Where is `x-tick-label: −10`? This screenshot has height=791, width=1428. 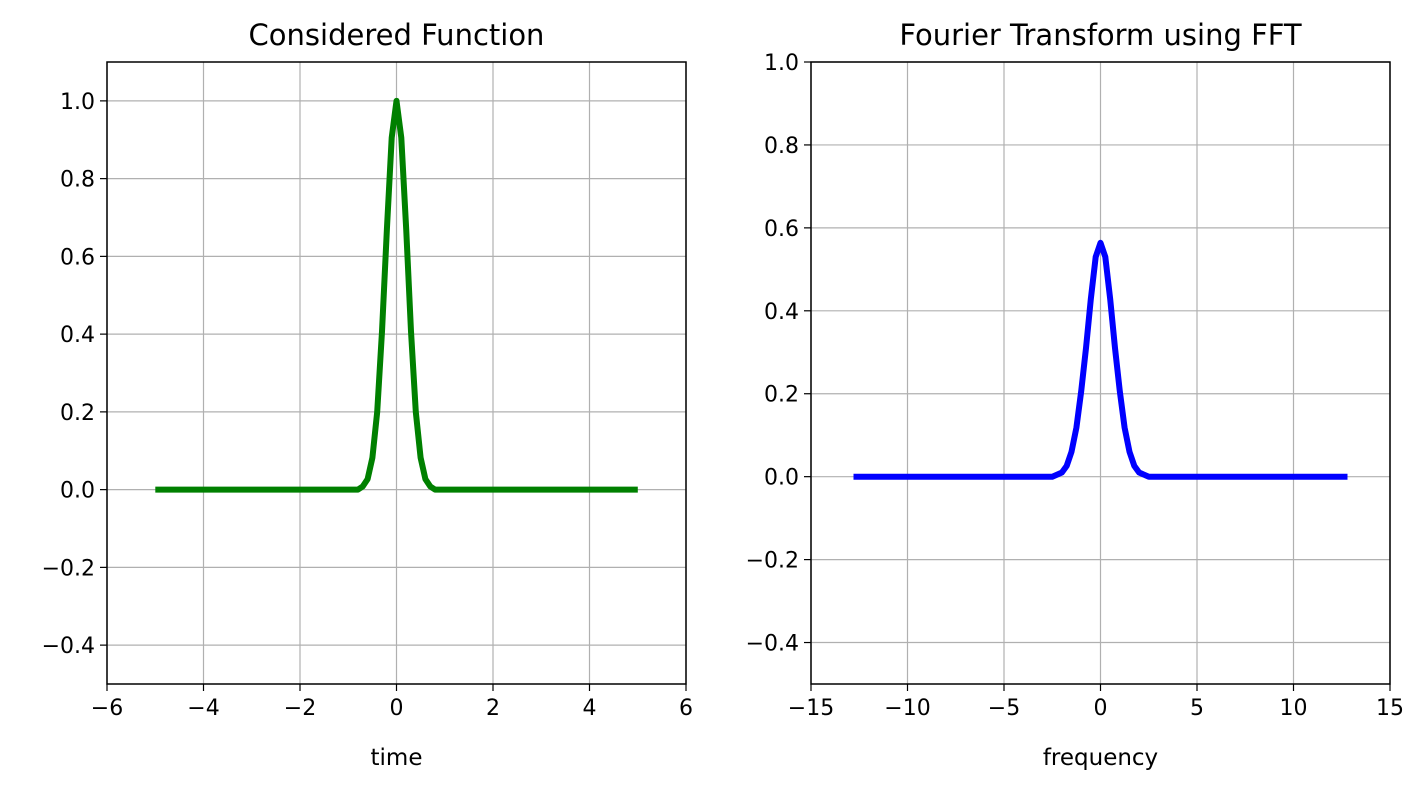 x-tick-label: −10 is located at coordinates (907, 708).